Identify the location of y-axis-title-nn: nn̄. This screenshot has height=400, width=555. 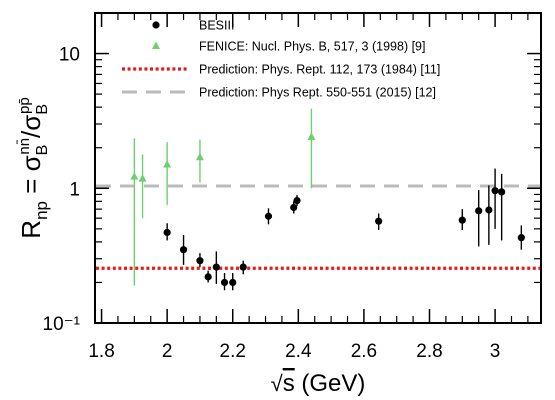
(24, 146).